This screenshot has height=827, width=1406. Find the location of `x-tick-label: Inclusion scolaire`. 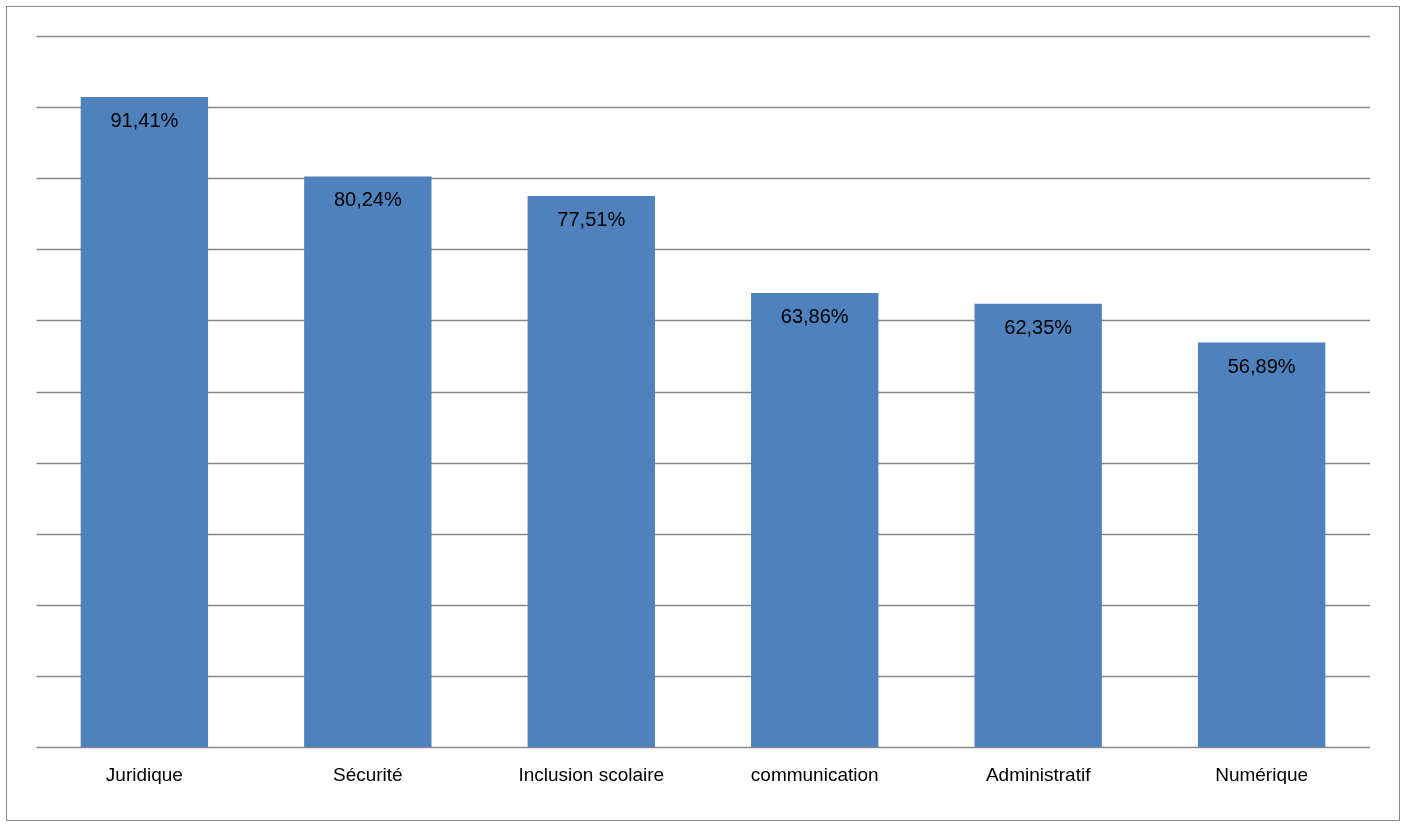

x-tick-label: Inclusion scolaire is located at coordinates (591, 774).